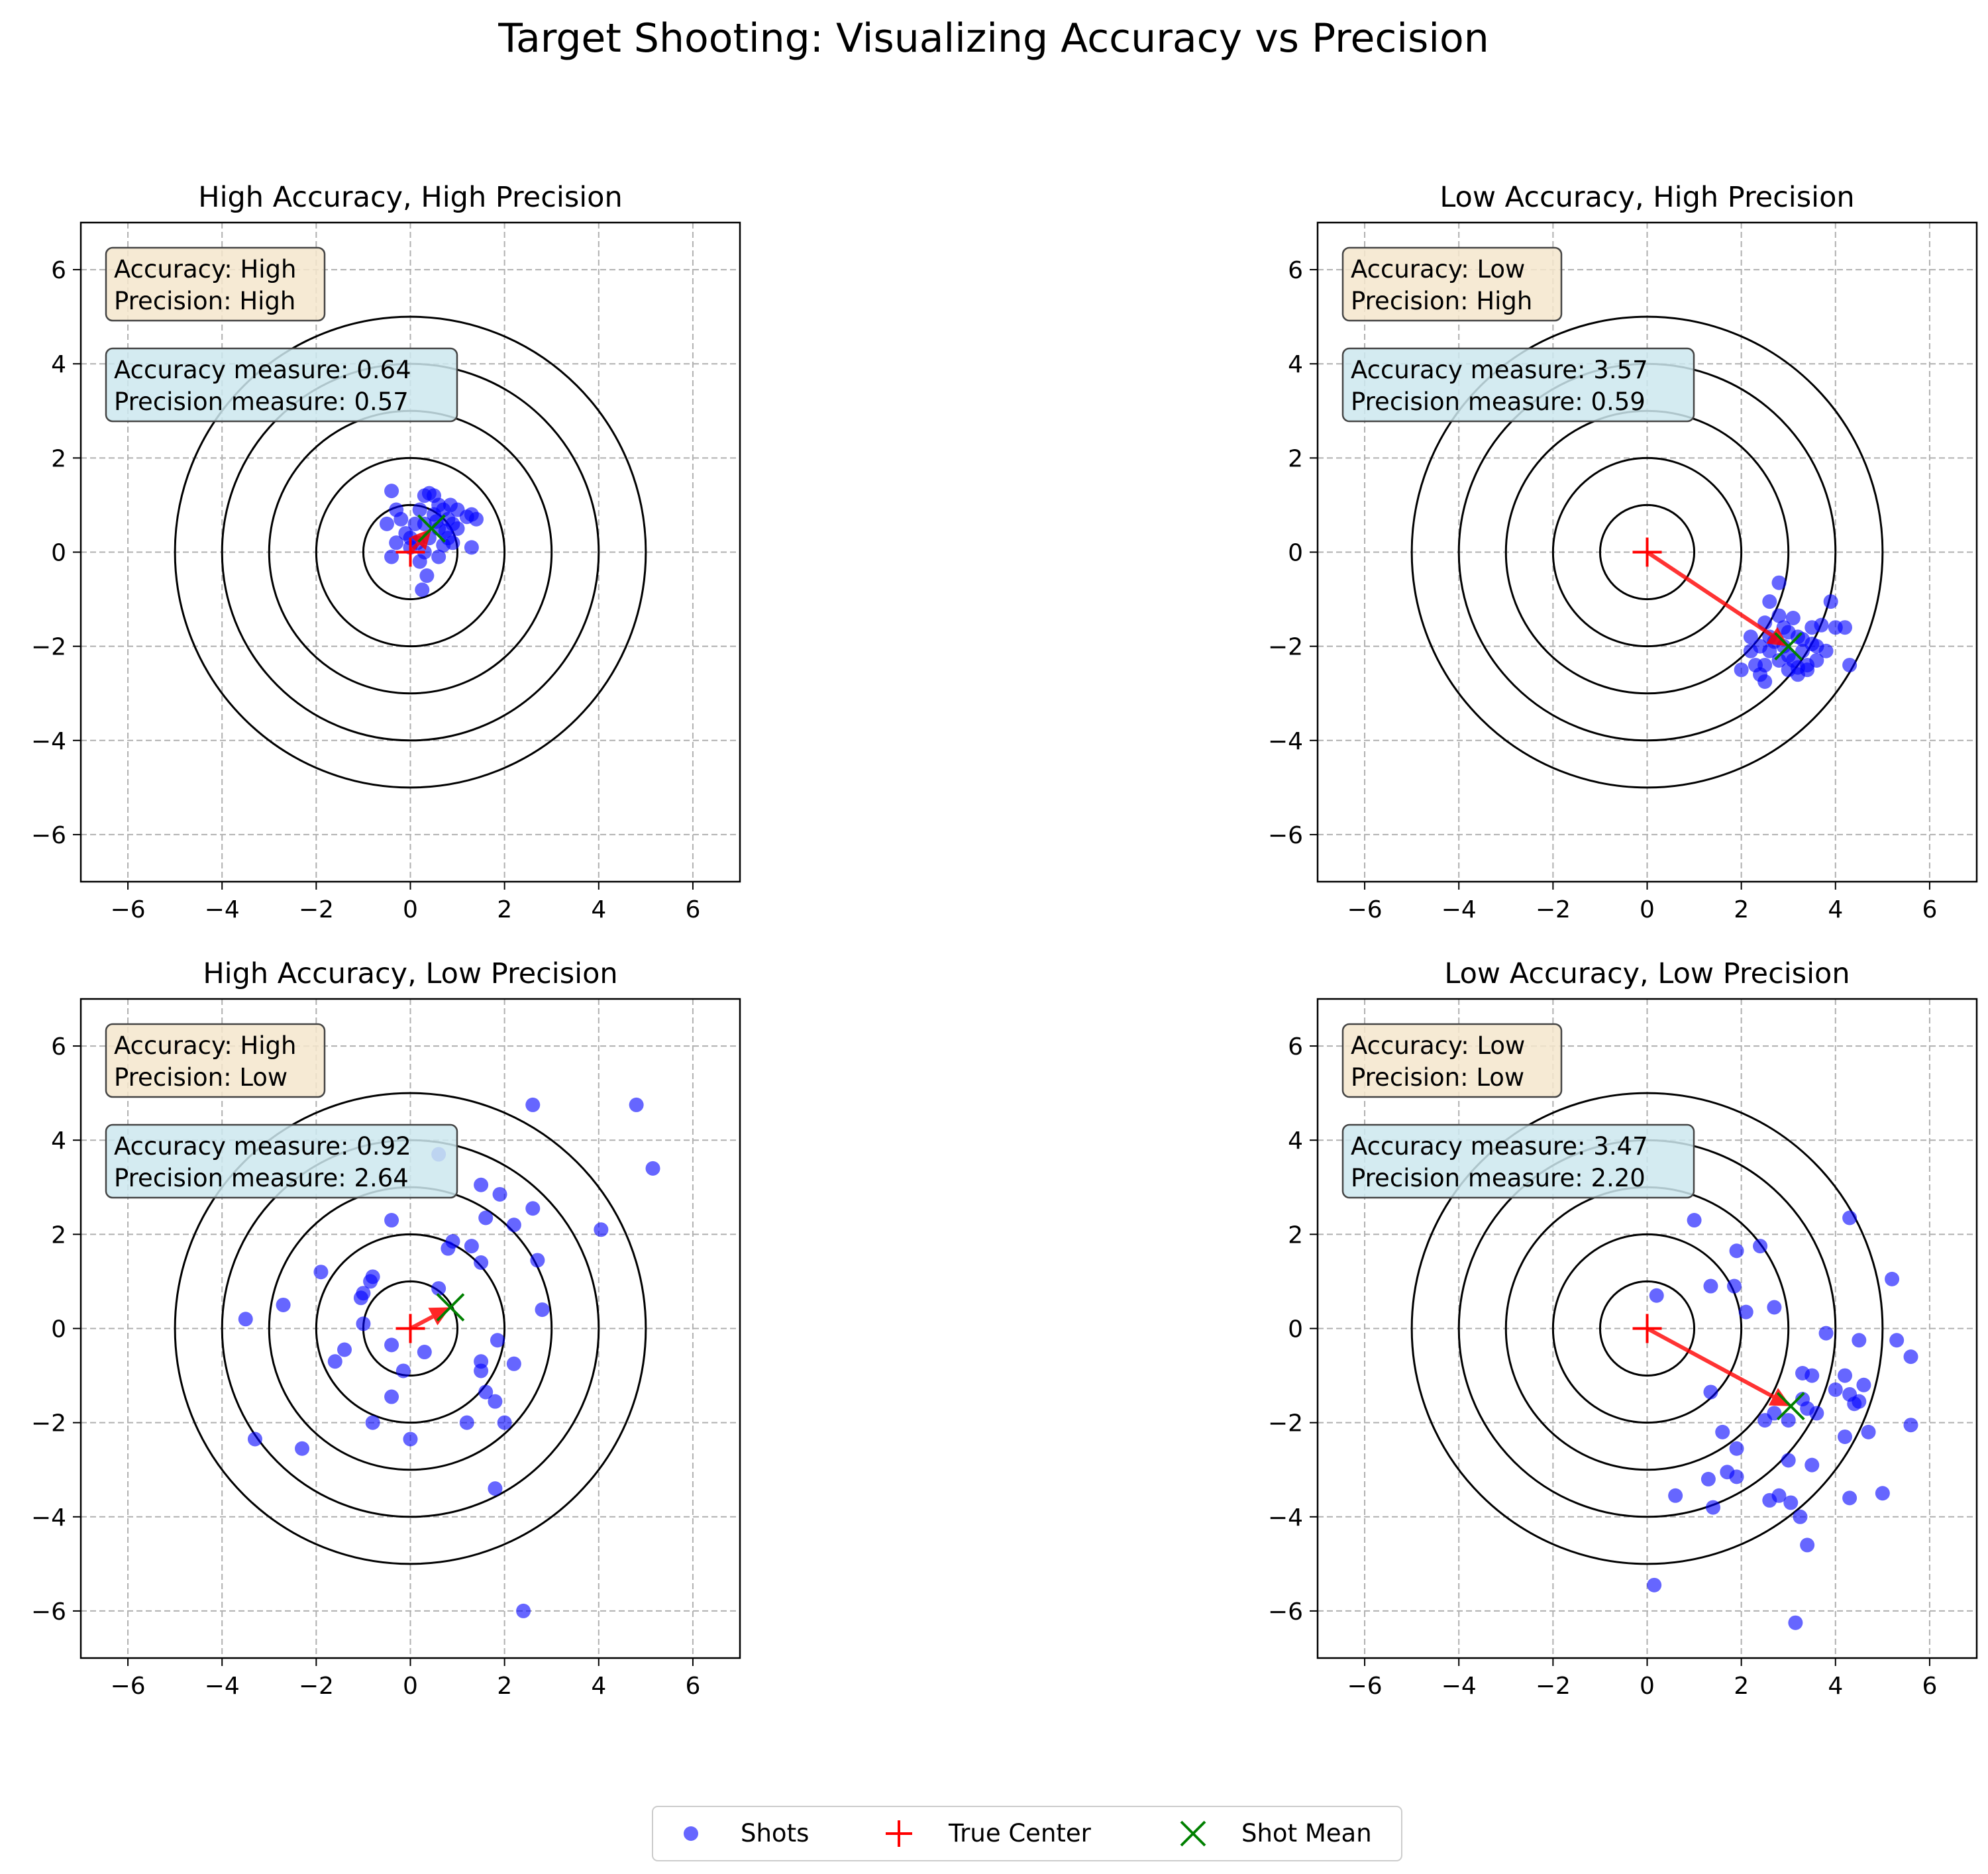 Image resolution: width=1988 pixels, height=1874 pixels. Describe the element at coordinates (58, 1141) in the screenshot. I see `y-tick-label: 4` at that location.